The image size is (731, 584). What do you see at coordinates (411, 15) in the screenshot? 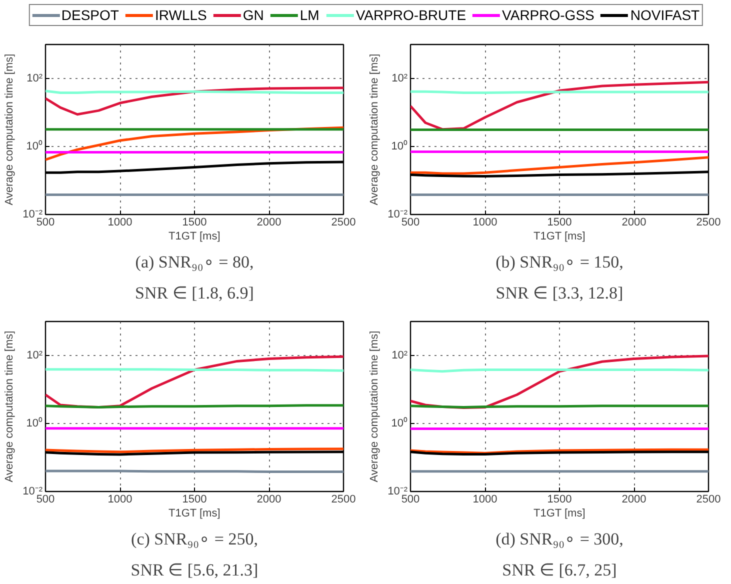
I see `legend-label: VARPRO-BRUTE` at bounding box center [411, 15].